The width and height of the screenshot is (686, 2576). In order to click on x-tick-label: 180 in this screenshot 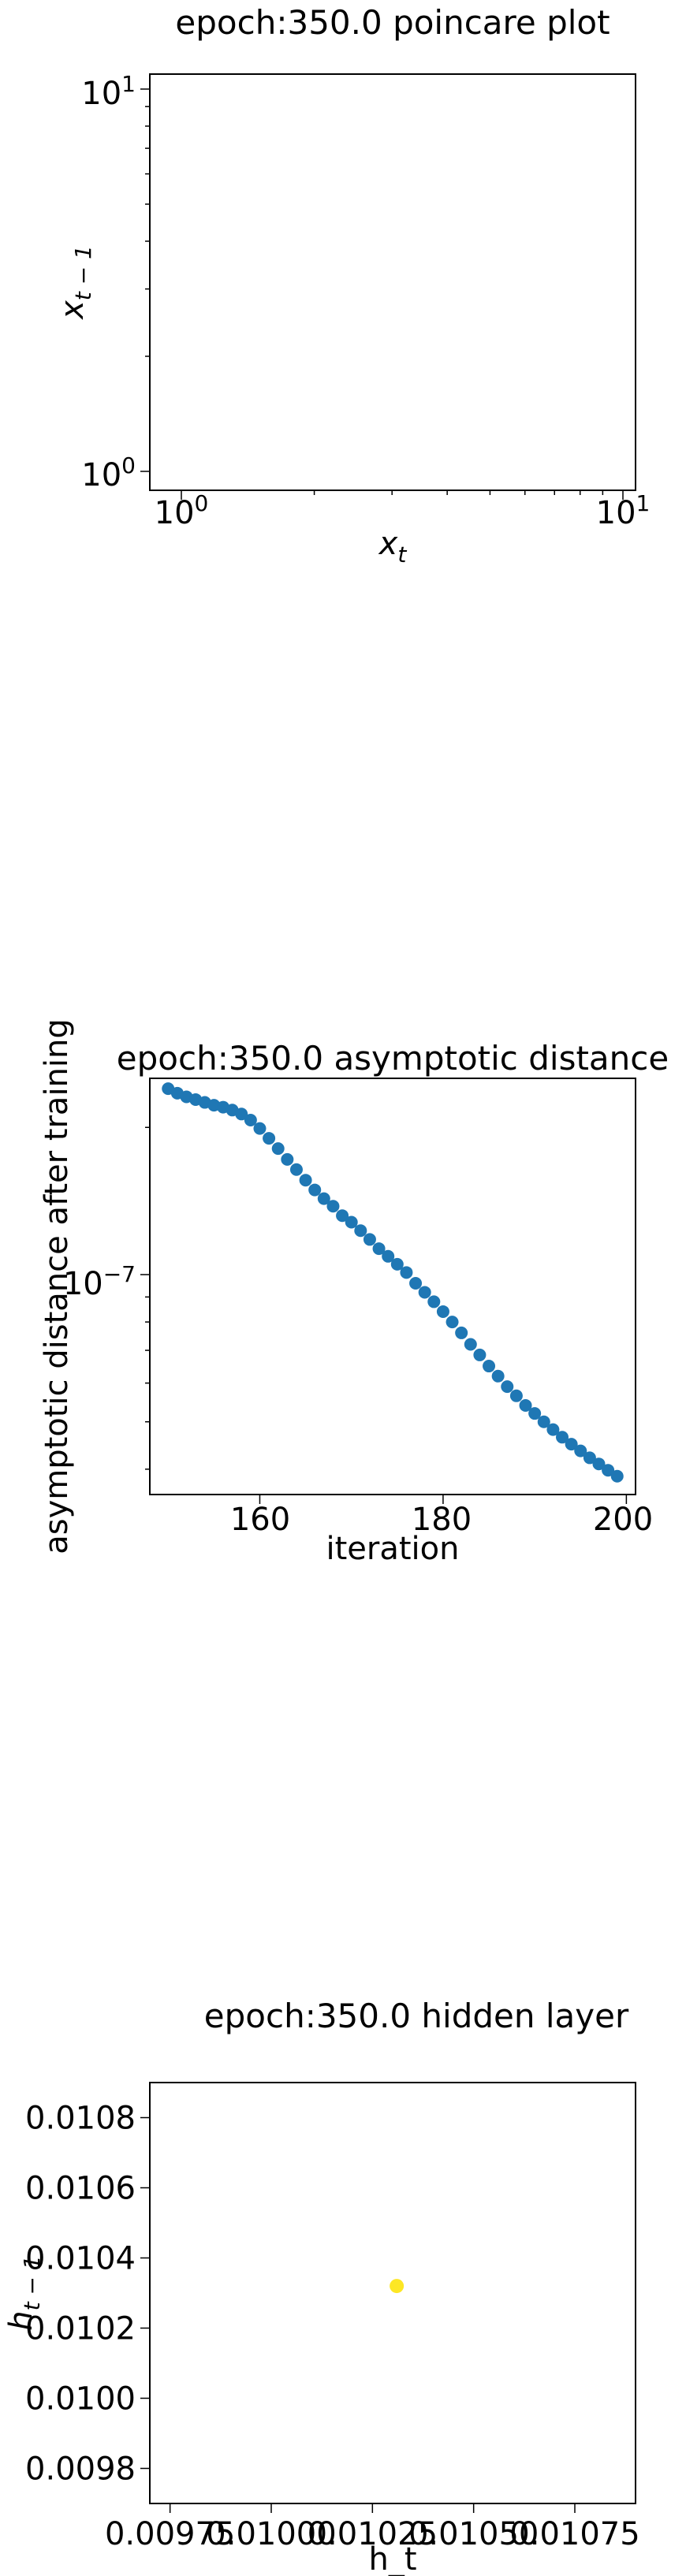, I will do `click(442, 1520)`.